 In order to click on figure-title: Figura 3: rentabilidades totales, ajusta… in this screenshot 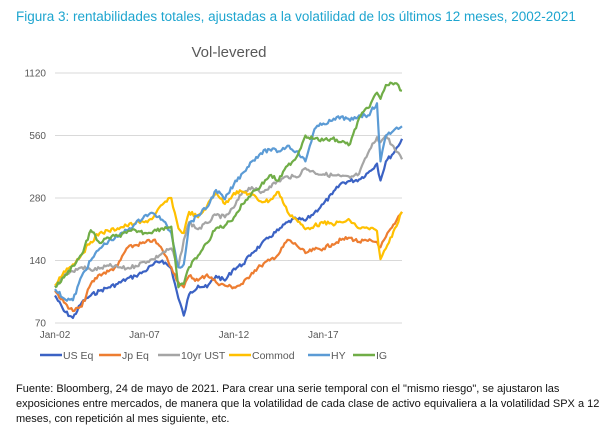, I will do `click(296, 16)`.